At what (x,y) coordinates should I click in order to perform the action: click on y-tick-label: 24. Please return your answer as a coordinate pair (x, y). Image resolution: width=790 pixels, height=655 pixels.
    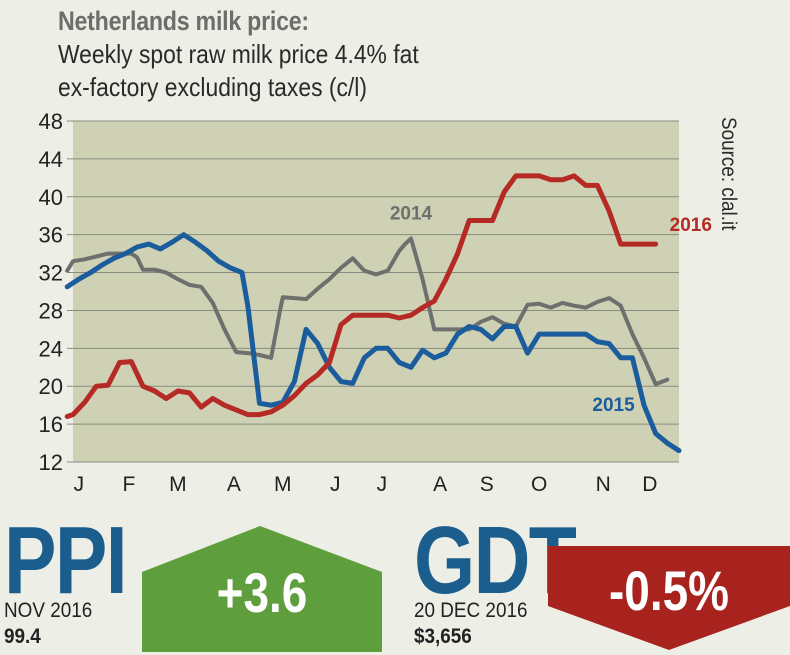
    Looking at the image, I should click on (51, 348).